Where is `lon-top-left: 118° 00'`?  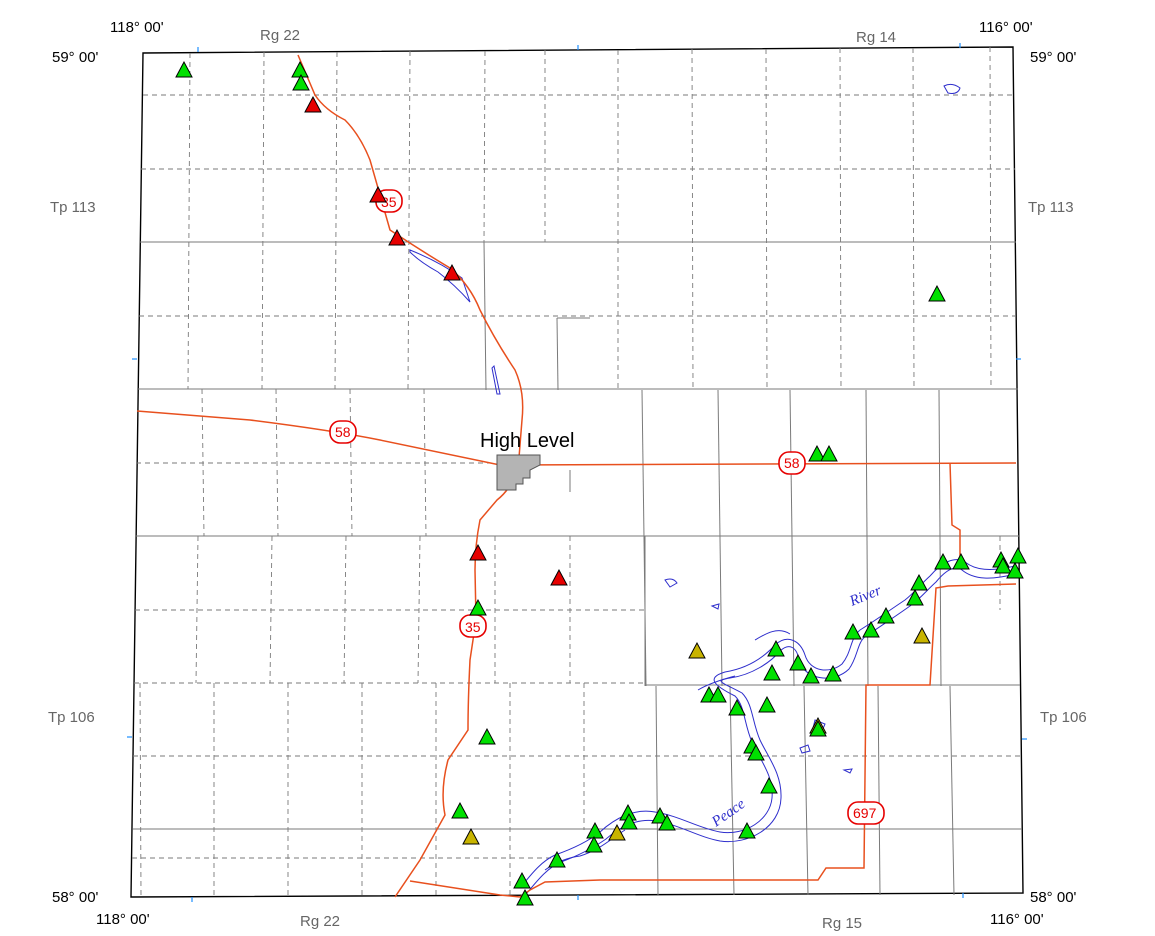
lon-top-left: 118° 00' is located at coordinates (137, 27).